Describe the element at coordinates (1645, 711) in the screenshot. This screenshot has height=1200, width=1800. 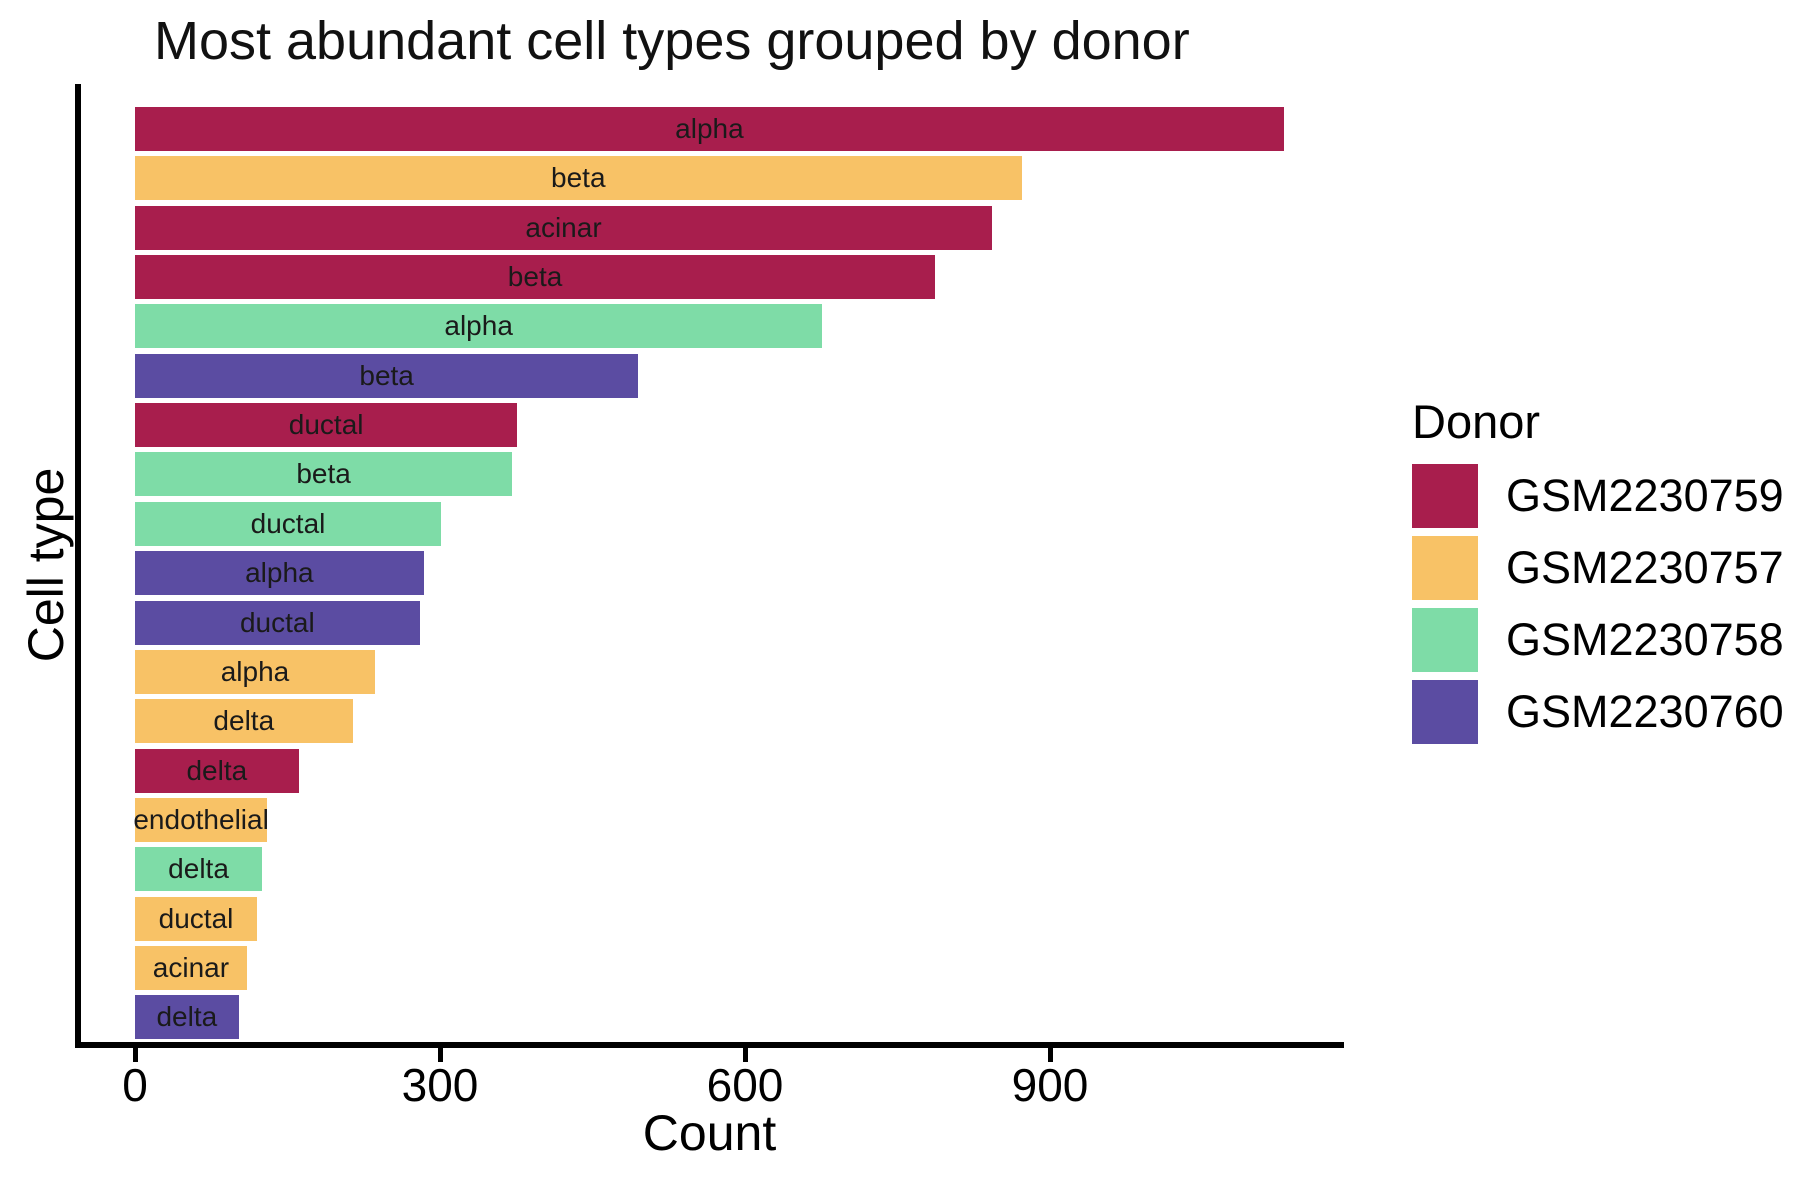
I see `legend-label: GSM2230760` at that location.